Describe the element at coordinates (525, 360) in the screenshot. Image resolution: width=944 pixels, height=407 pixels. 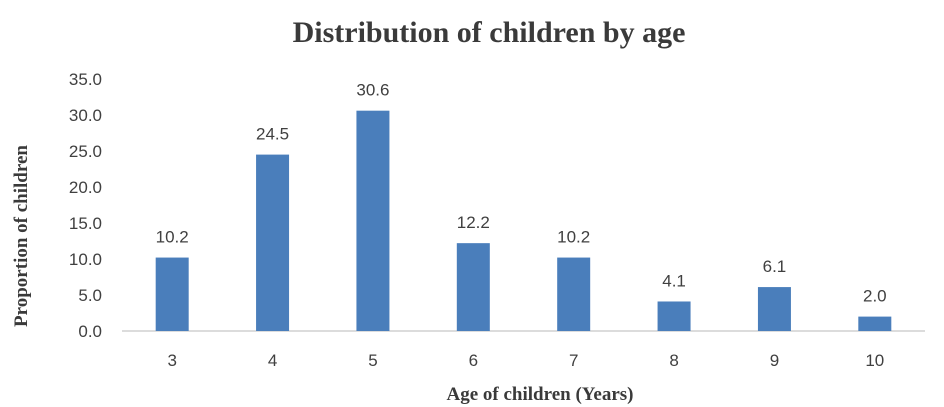
I see `x-axis-ticks: 3 4 5 6 7 8 9 10` at that location.